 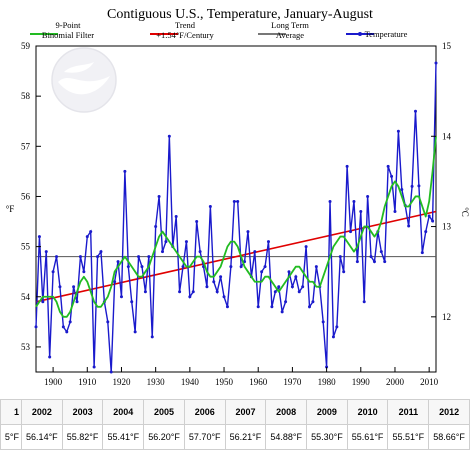 What do you see at coordinates (204, 437) in the screenshot?
I see `table-value-cell: 57.70°F` at bounding box center [204, 437].